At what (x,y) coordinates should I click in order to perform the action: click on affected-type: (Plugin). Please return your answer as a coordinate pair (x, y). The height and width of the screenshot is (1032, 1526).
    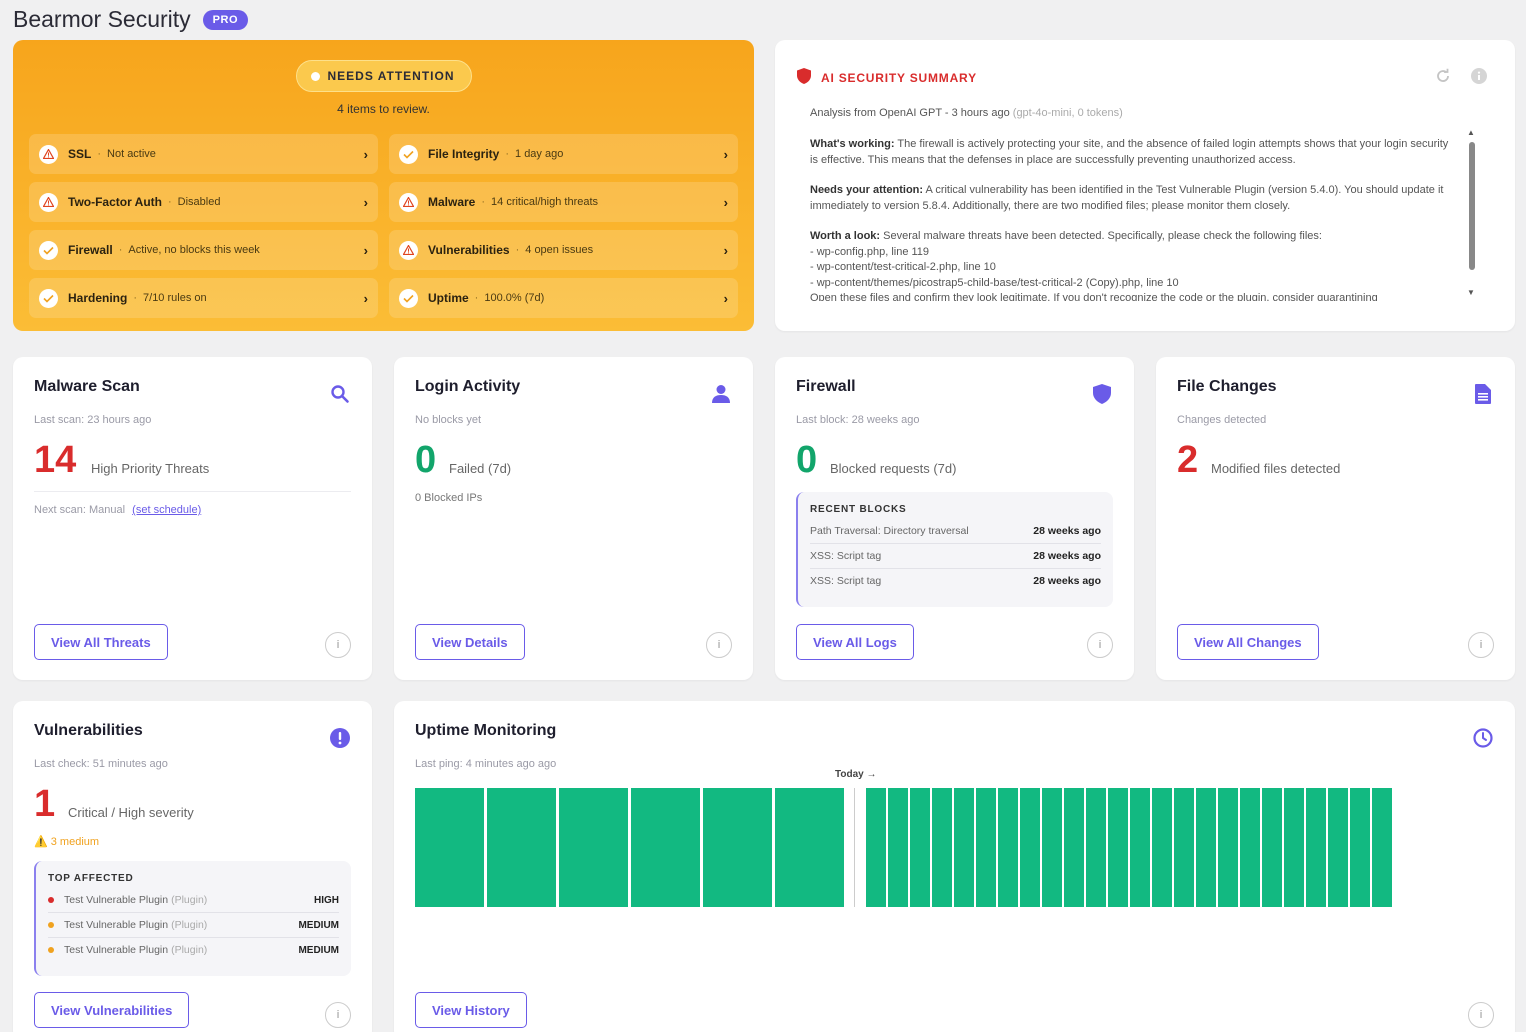
    Looking at the image, I should click on (189, 925).